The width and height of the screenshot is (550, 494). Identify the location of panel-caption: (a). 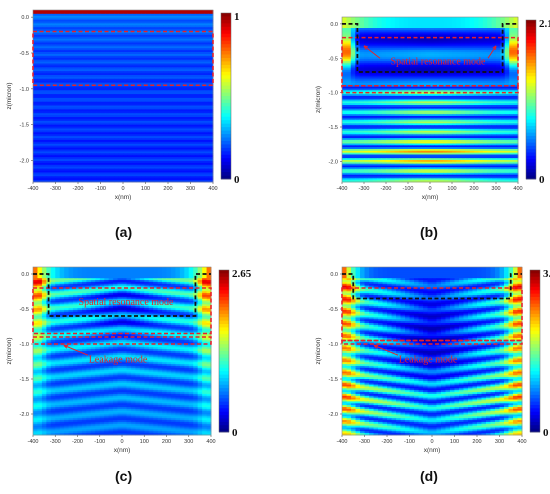
(123, 232).